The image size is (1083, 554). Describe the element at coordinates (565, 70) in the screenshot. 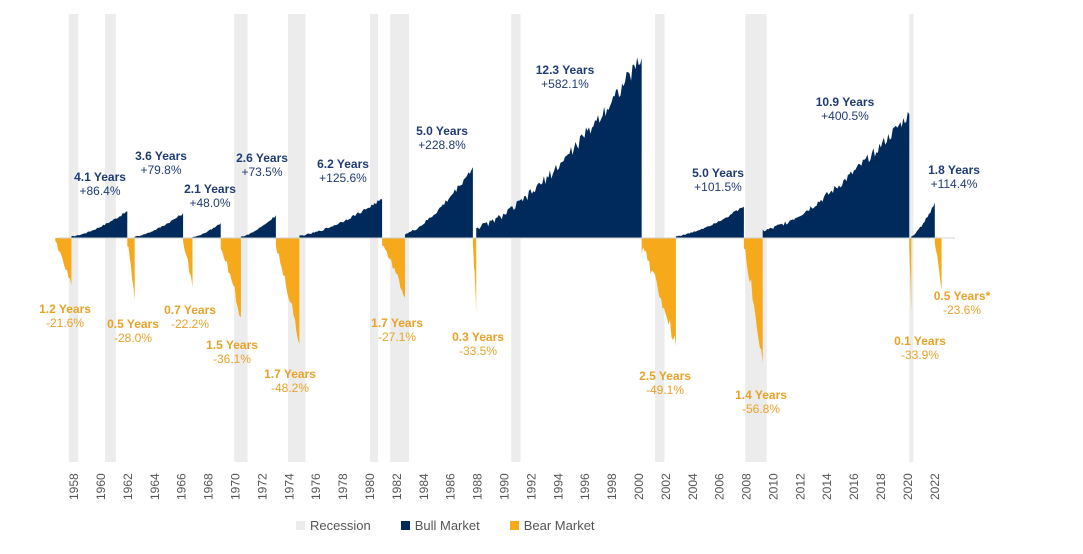

I see `bull-label-6-duration: 12.3 Years` at that location.